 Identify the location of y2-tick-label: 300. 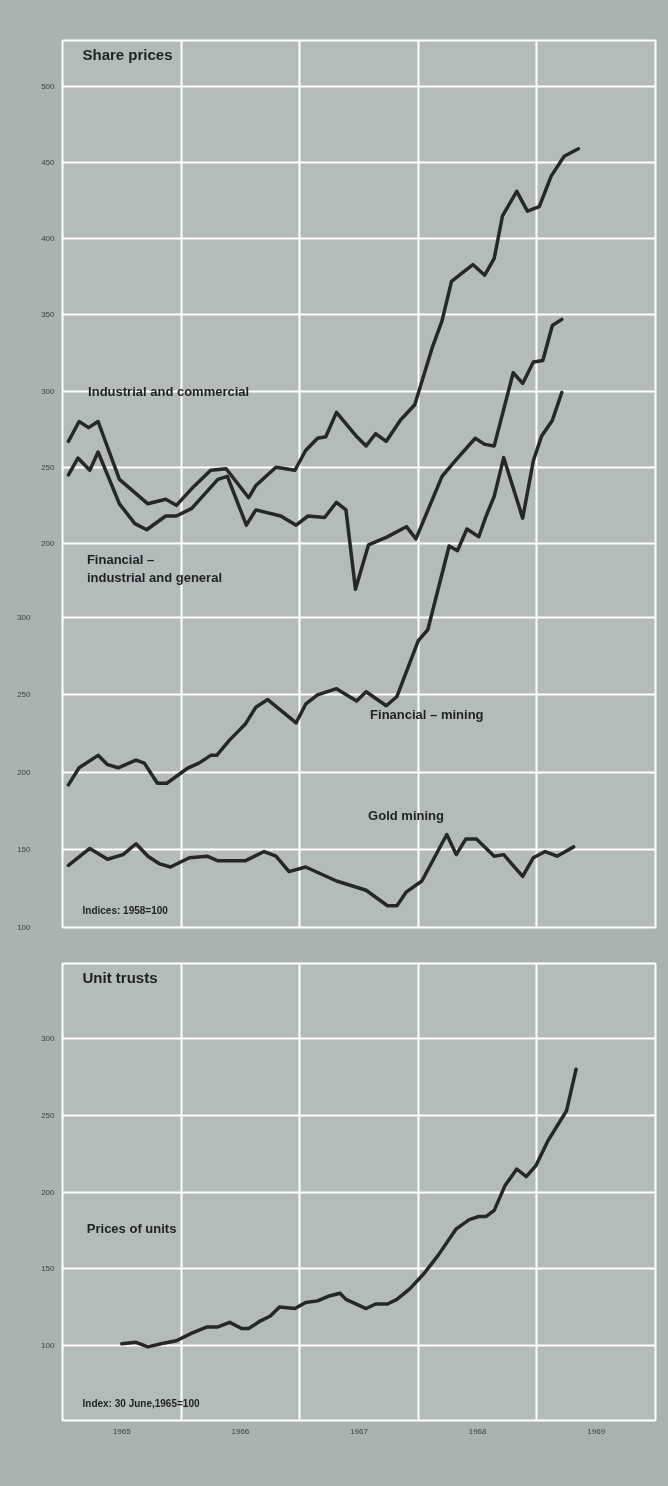
(24, 617).